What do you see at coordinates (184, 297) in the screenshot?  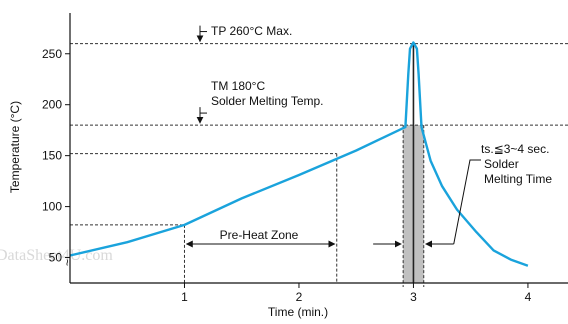 I see `x-tick-label: 1` at bounding box center [184, 297].